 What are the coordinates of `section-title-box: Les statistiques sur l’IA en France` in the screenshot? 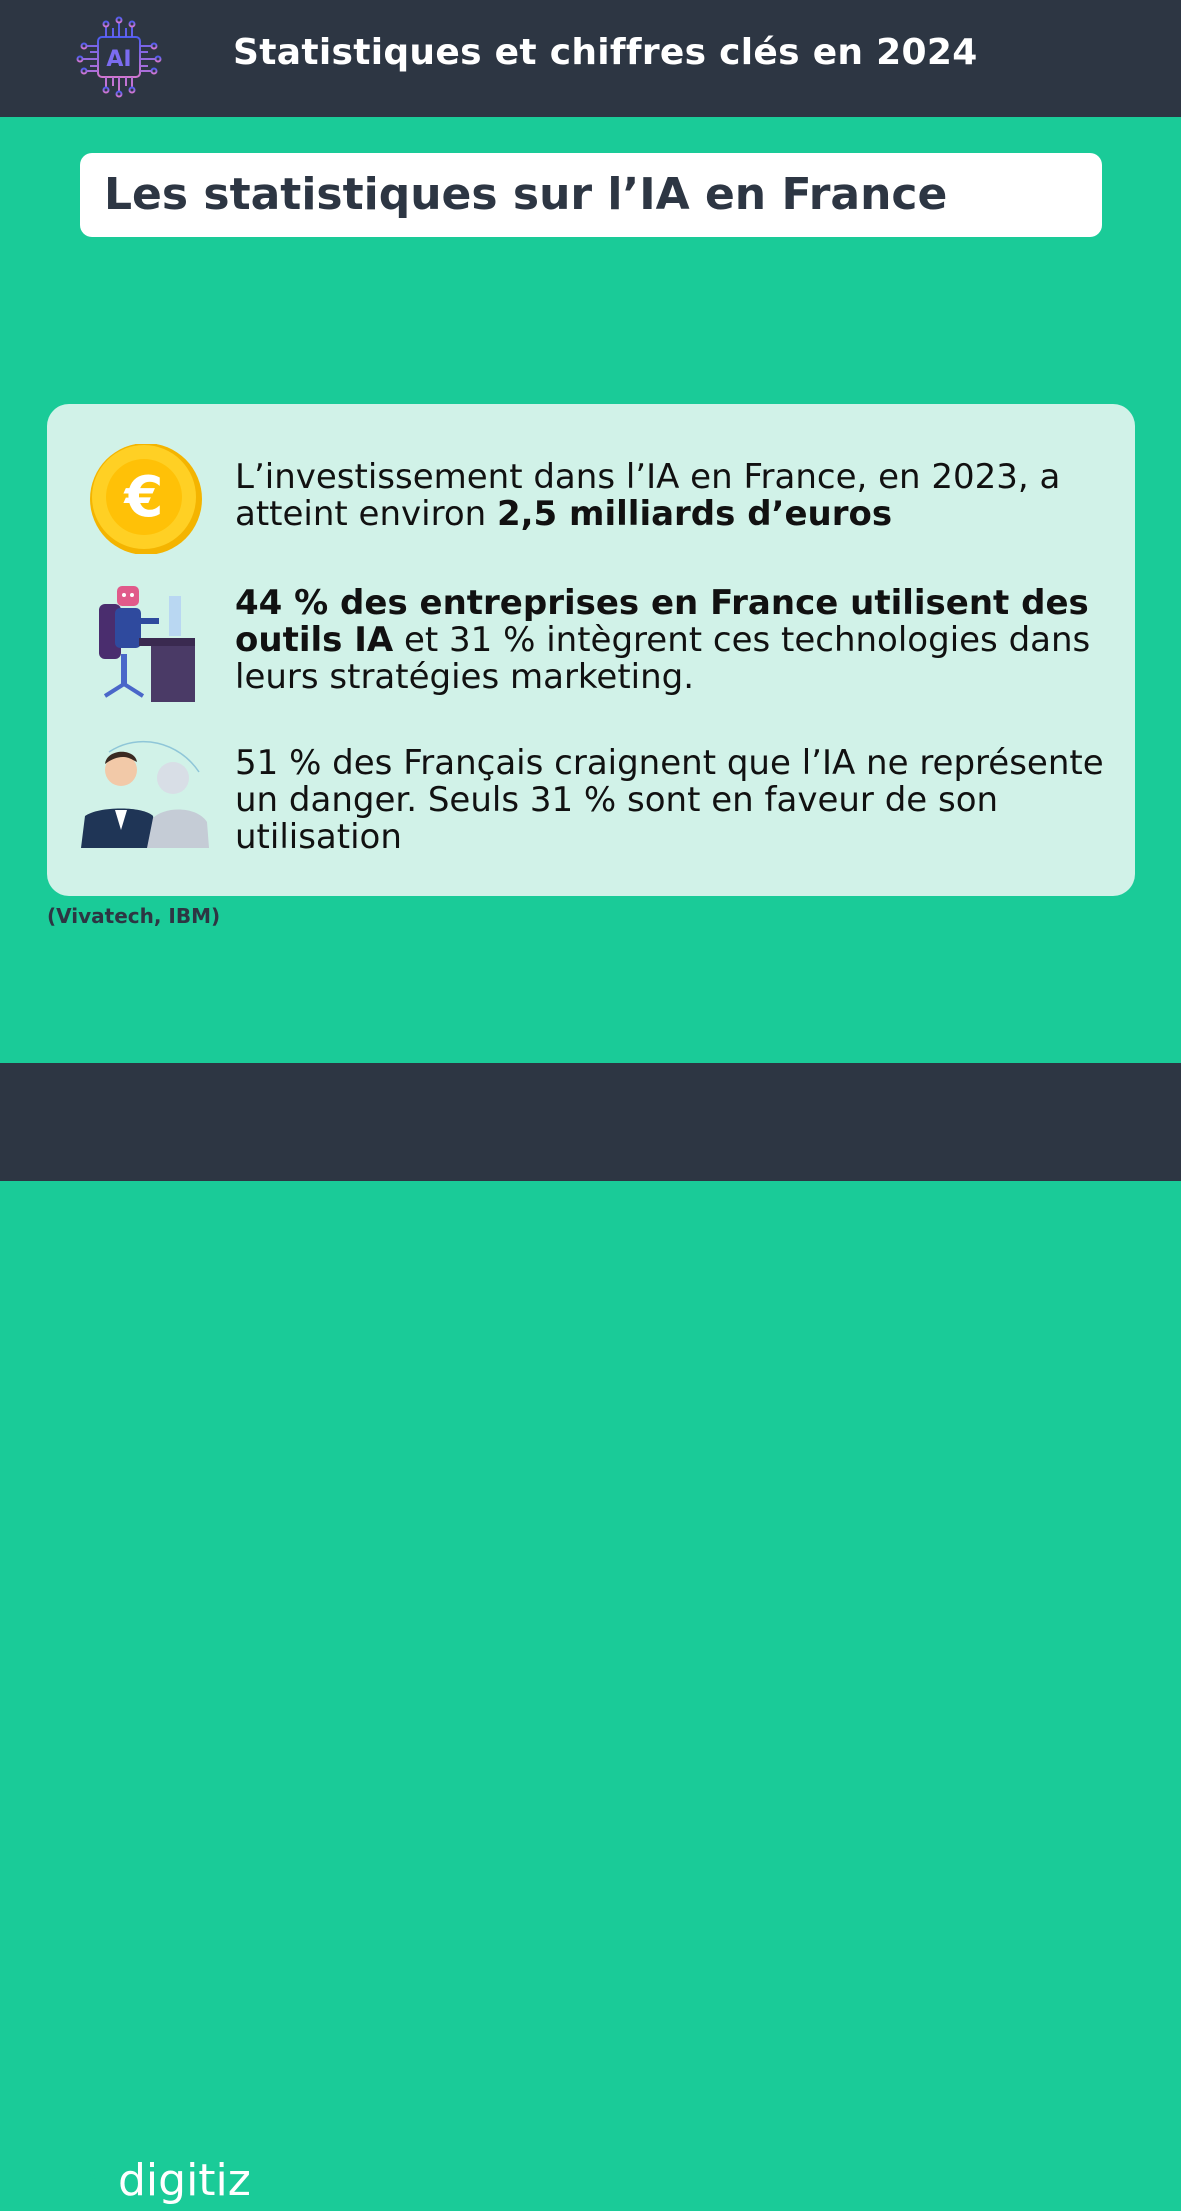 It's located at (591, 195).